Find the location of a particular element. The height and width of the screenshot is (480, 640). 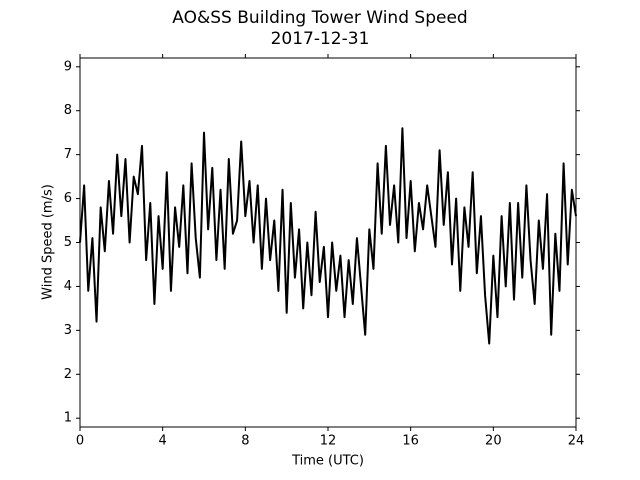

y-tick-label: 2 is located at coordinates (68, 374).